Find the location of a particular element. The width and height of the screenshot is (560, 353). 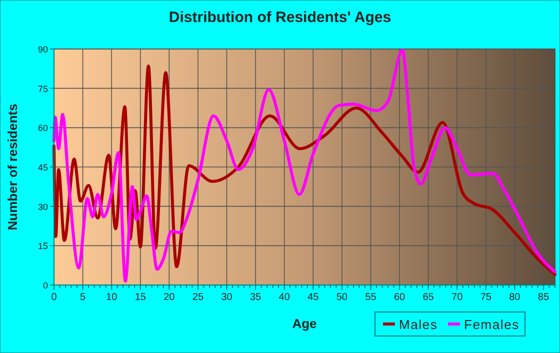

x-axis-title: Age is located at coordinates (304, 323).